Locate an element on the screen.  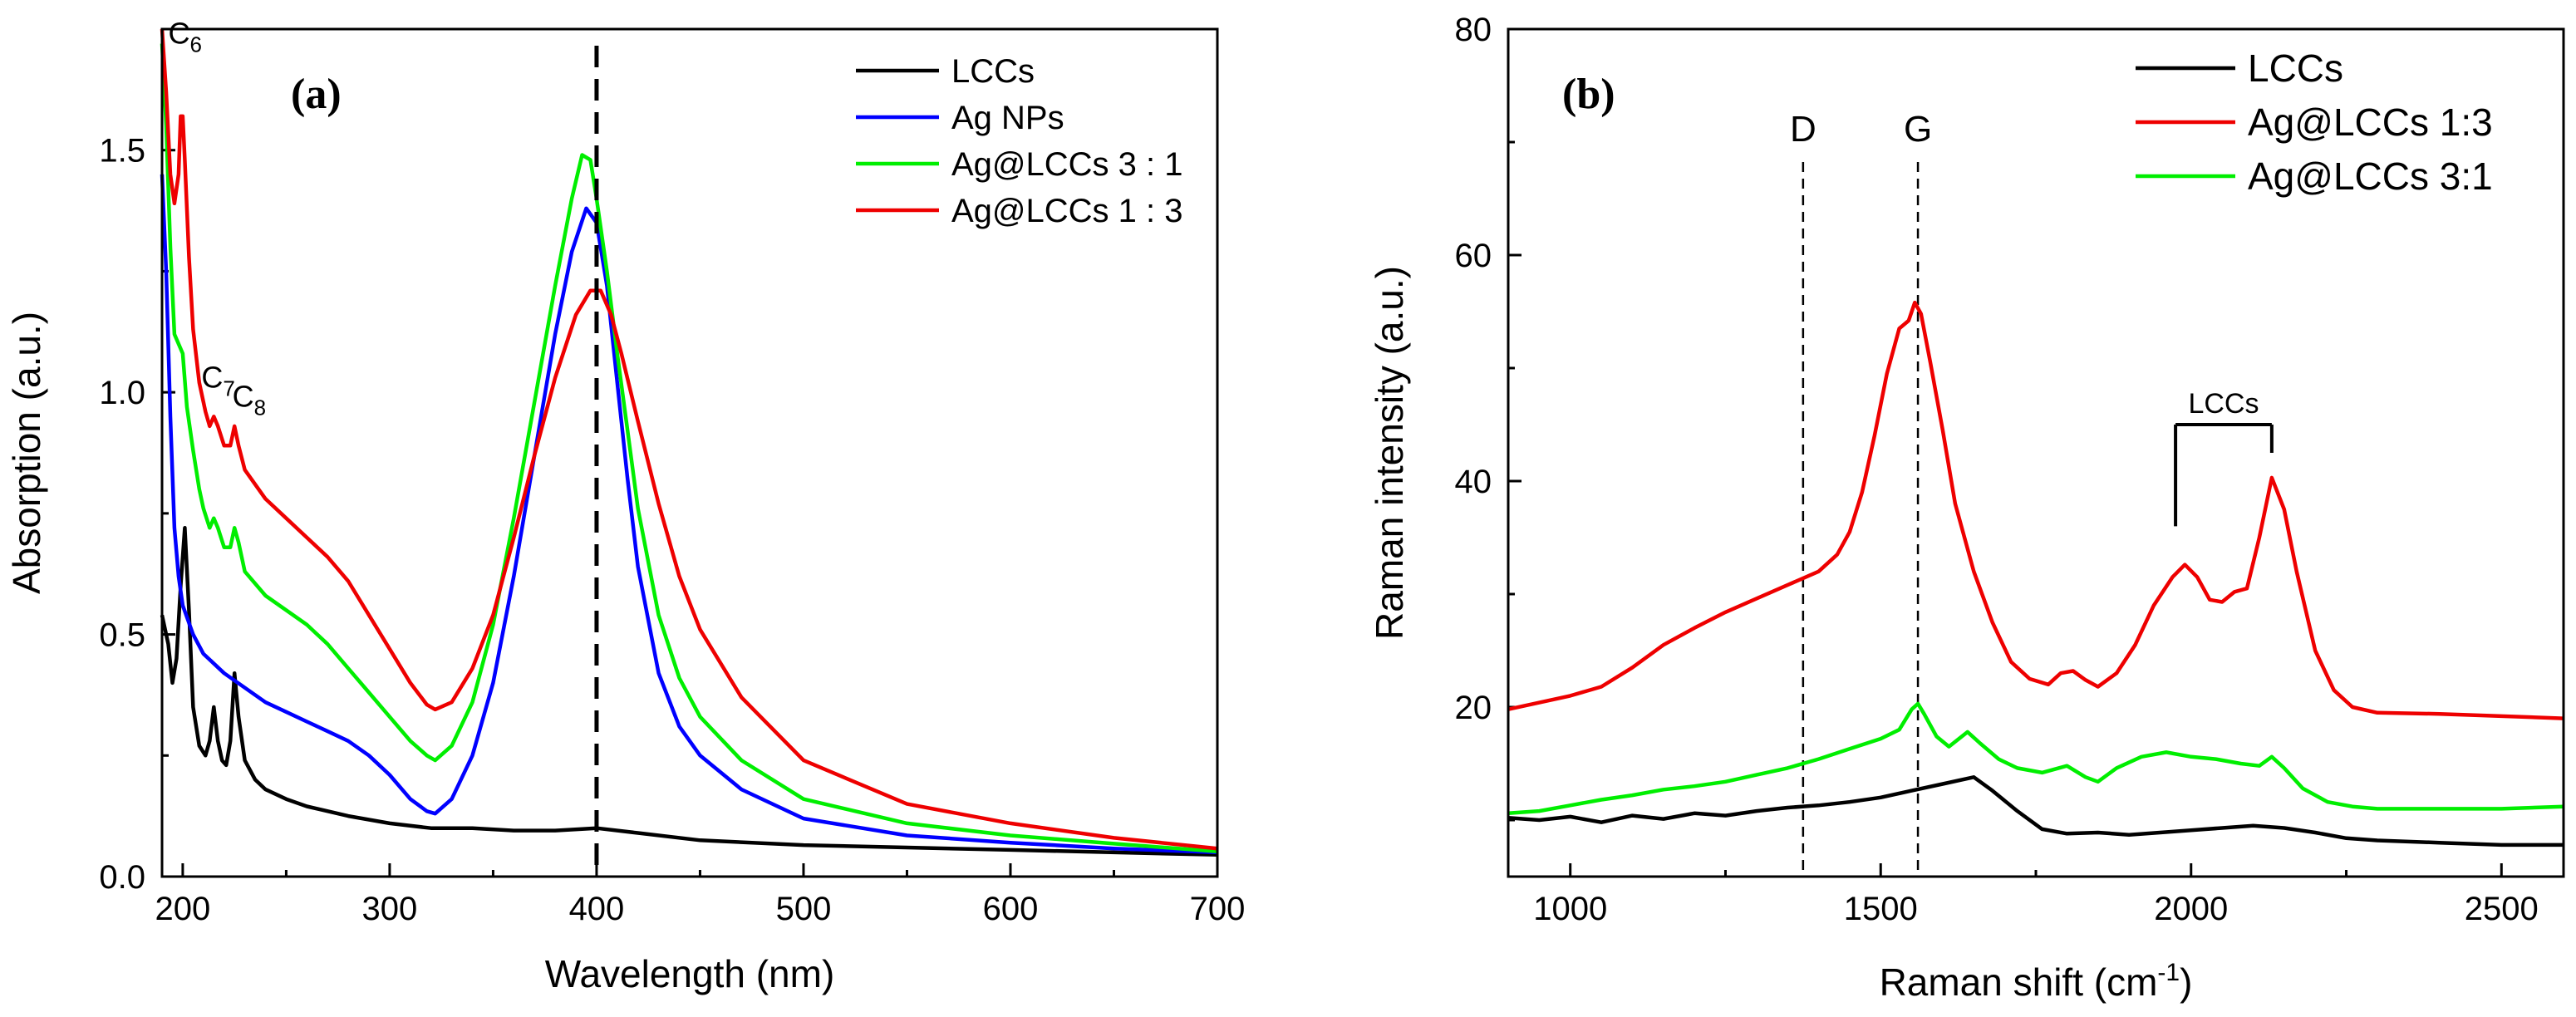
panel-label-b: (b) is located at coordinates (1588, 95).